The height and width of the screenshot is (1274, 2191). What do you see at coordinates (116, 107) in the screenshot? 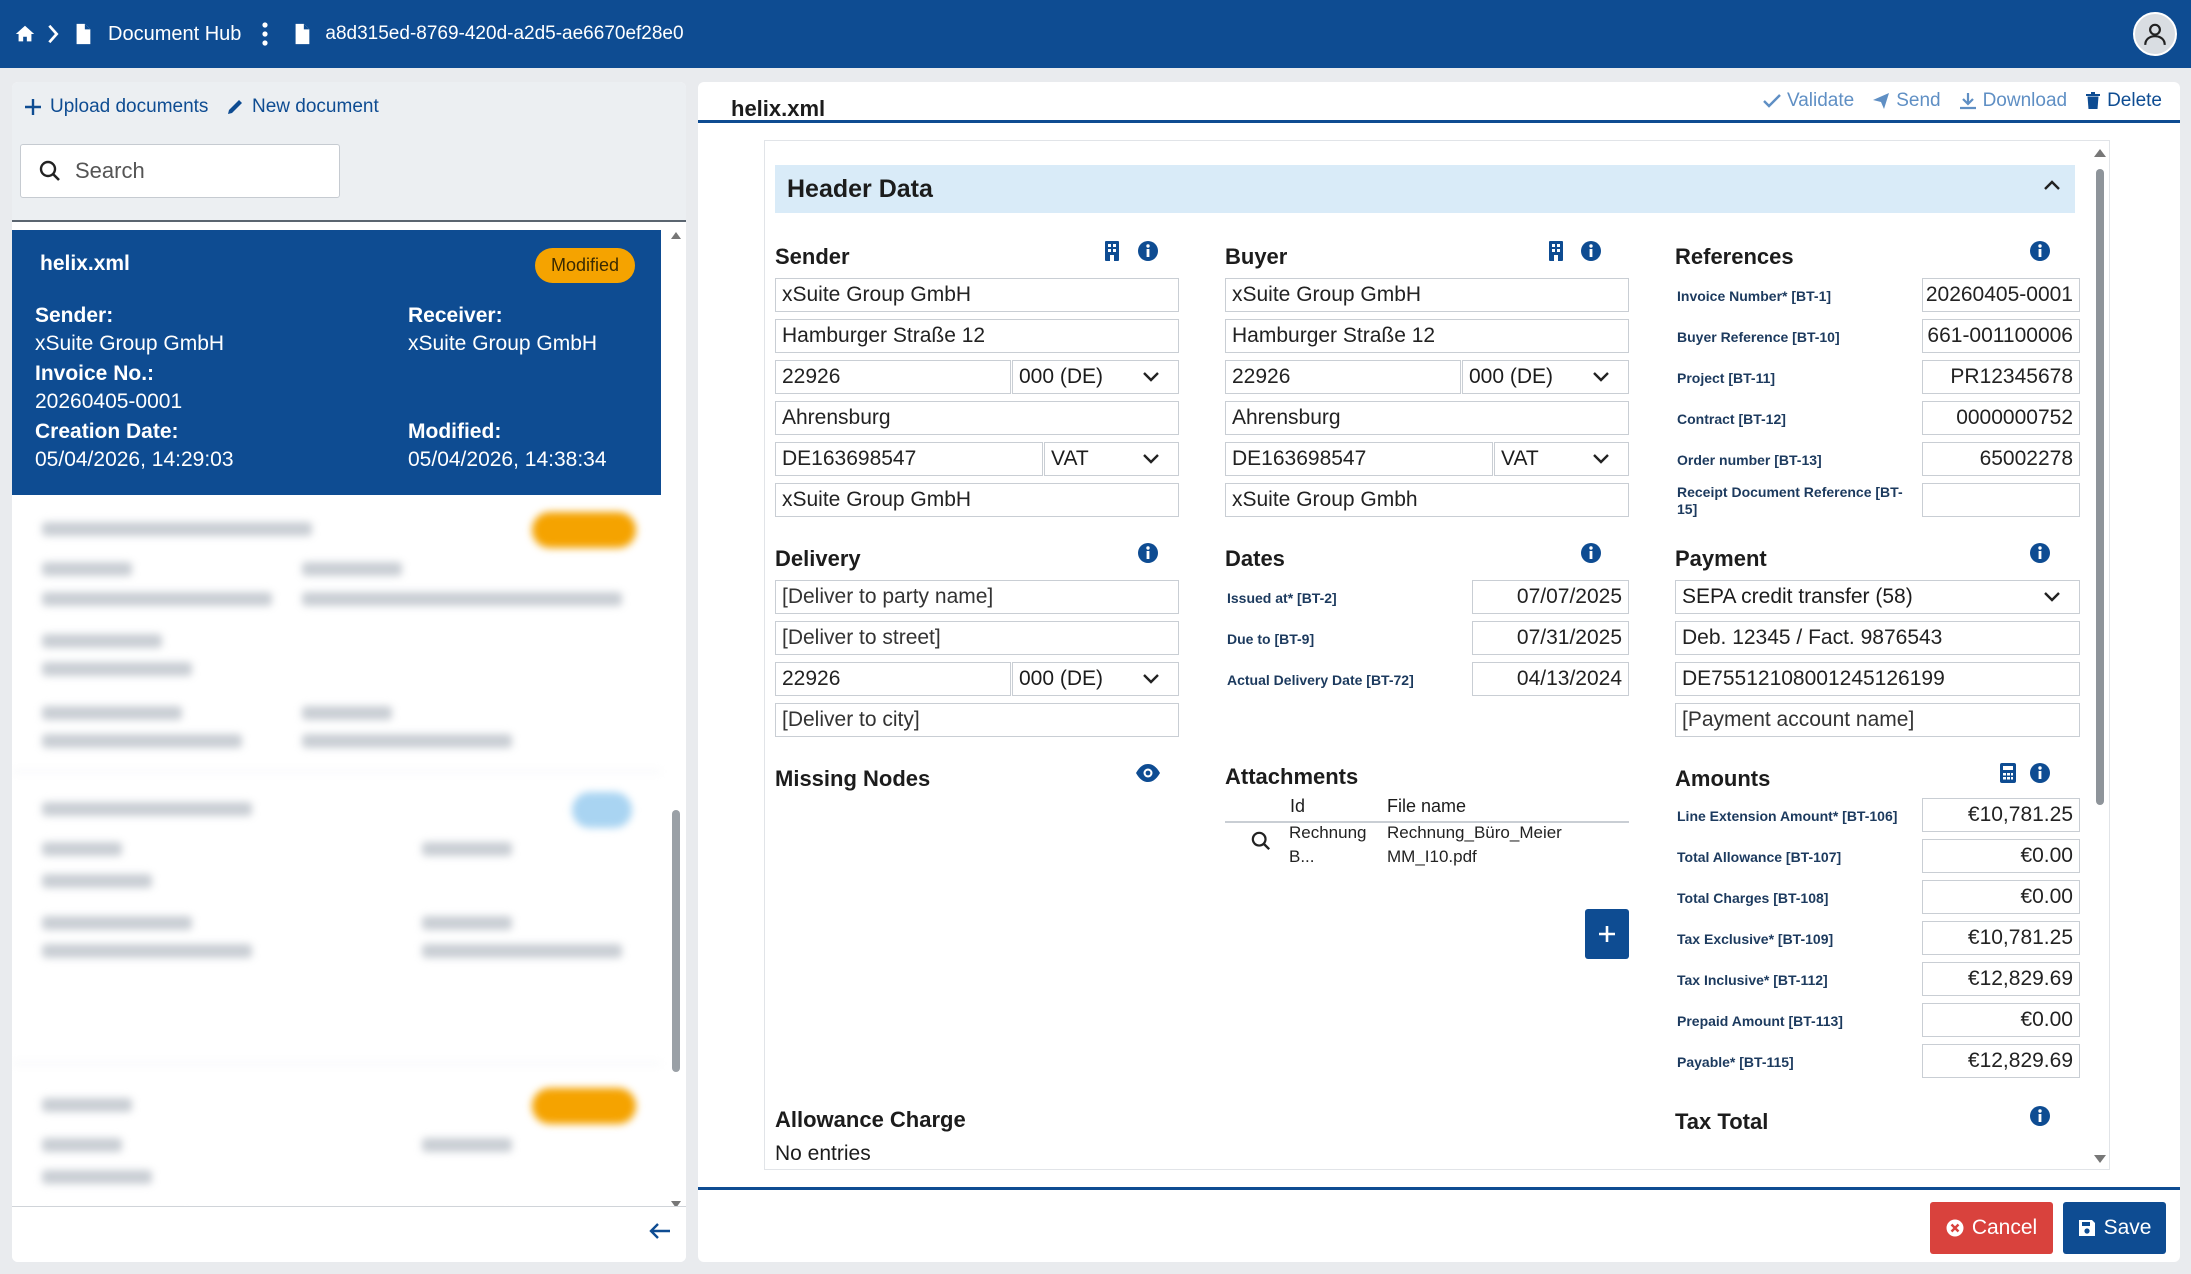
I see `upload-documents-button: Upload documents` at bounding box center [116, 107].